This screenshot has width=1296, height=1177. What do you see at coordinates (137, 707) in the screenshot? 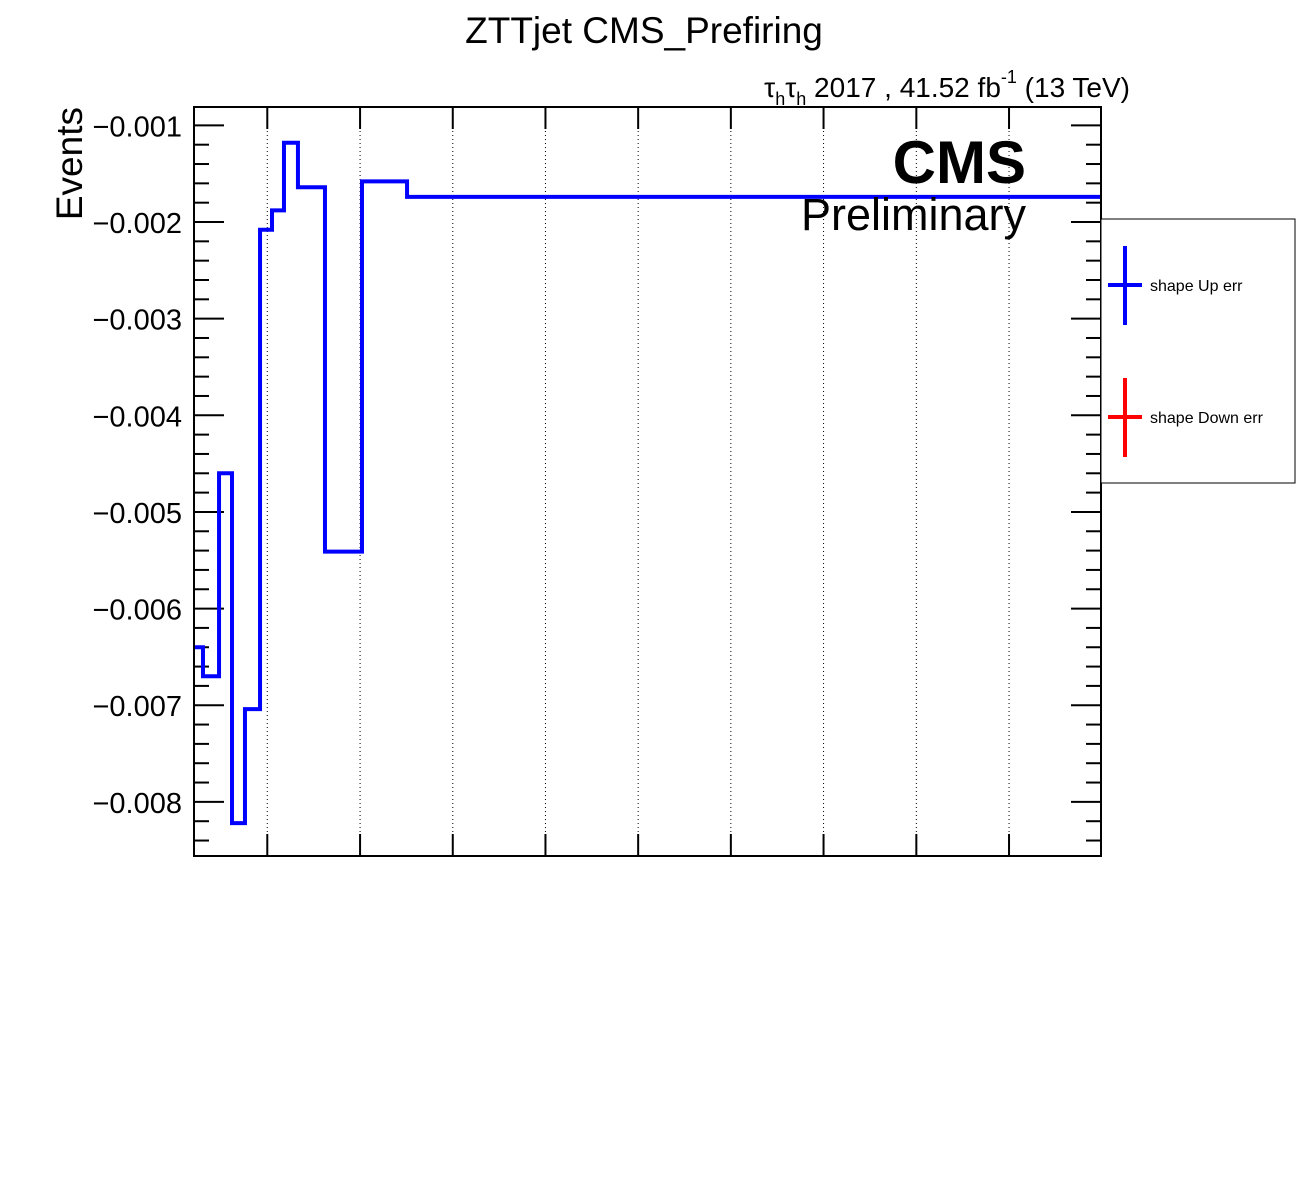
I see `y-tick-label-6: −0.007` at bounding box center [137, 707].